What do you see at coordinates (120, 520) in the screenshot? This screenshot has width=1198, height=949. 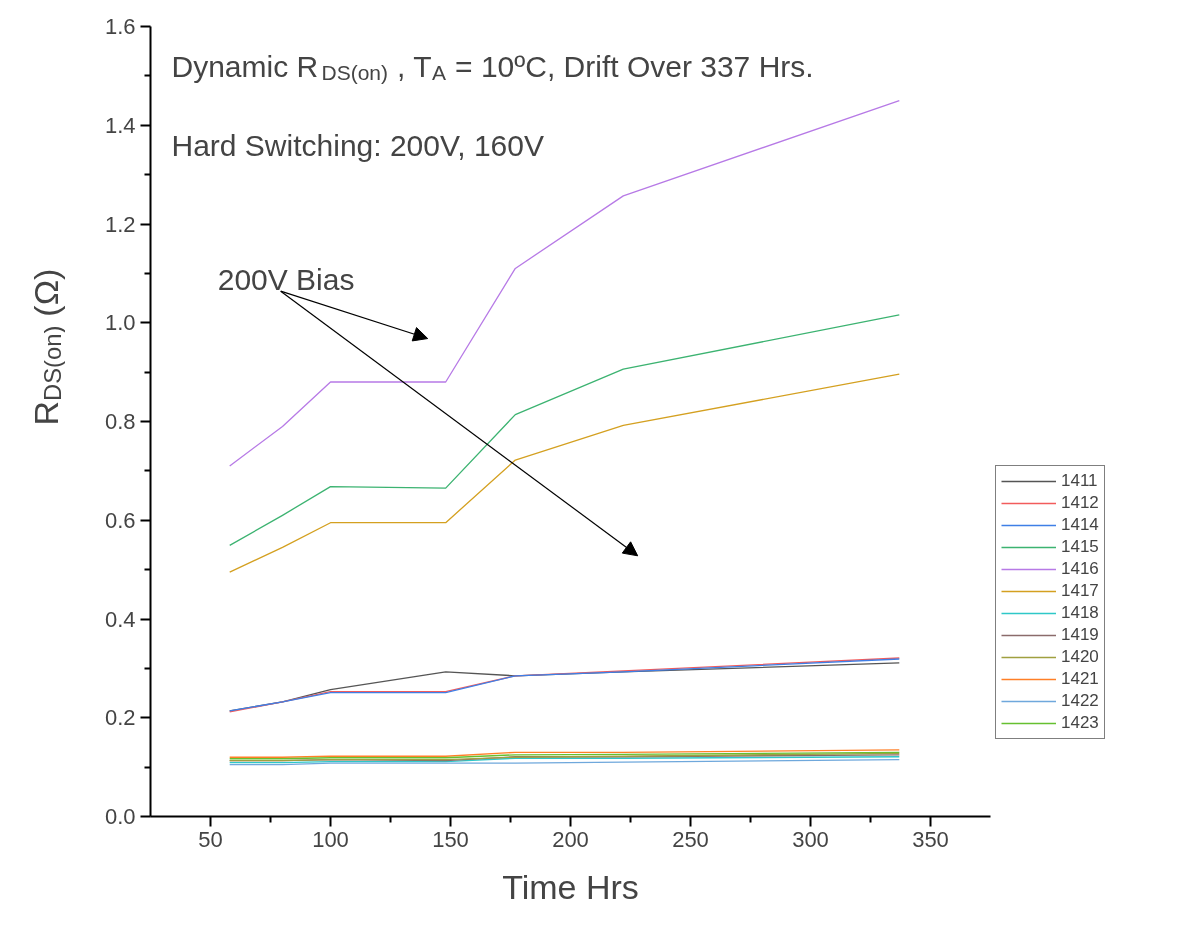 I see `y-tick-label: 0.6` at bounding box center [120, 520].